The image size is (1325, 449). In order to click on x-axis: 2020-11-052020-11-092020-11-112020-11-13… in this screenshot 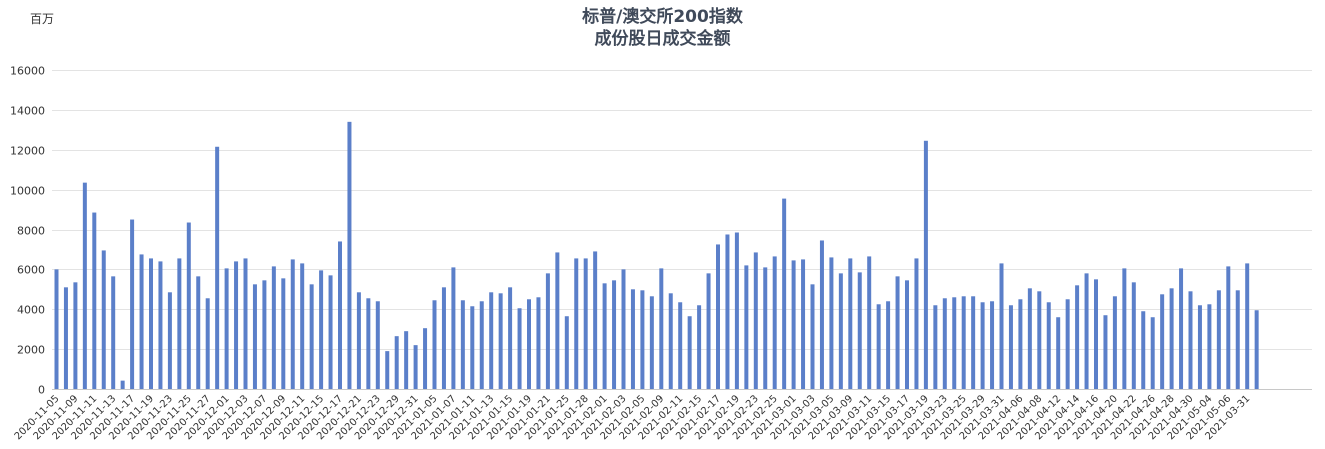, I will do `click(633, 417)`.